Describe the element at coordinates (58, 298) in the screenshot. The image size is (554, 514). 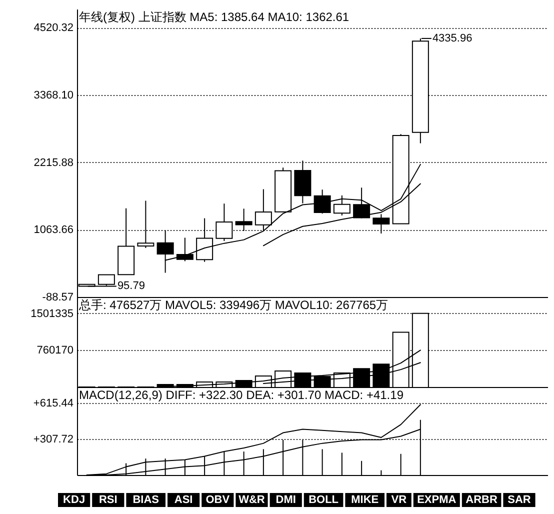
I see `y-tick-label: -88.57` at that location.